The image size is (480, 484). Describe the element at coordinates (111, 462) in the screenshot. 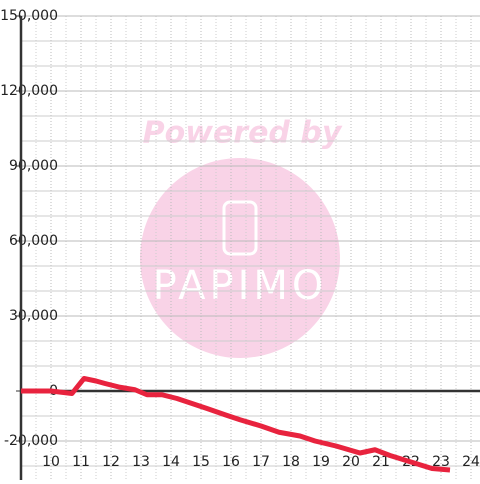

I see `x-tick-label: 12` at that location.